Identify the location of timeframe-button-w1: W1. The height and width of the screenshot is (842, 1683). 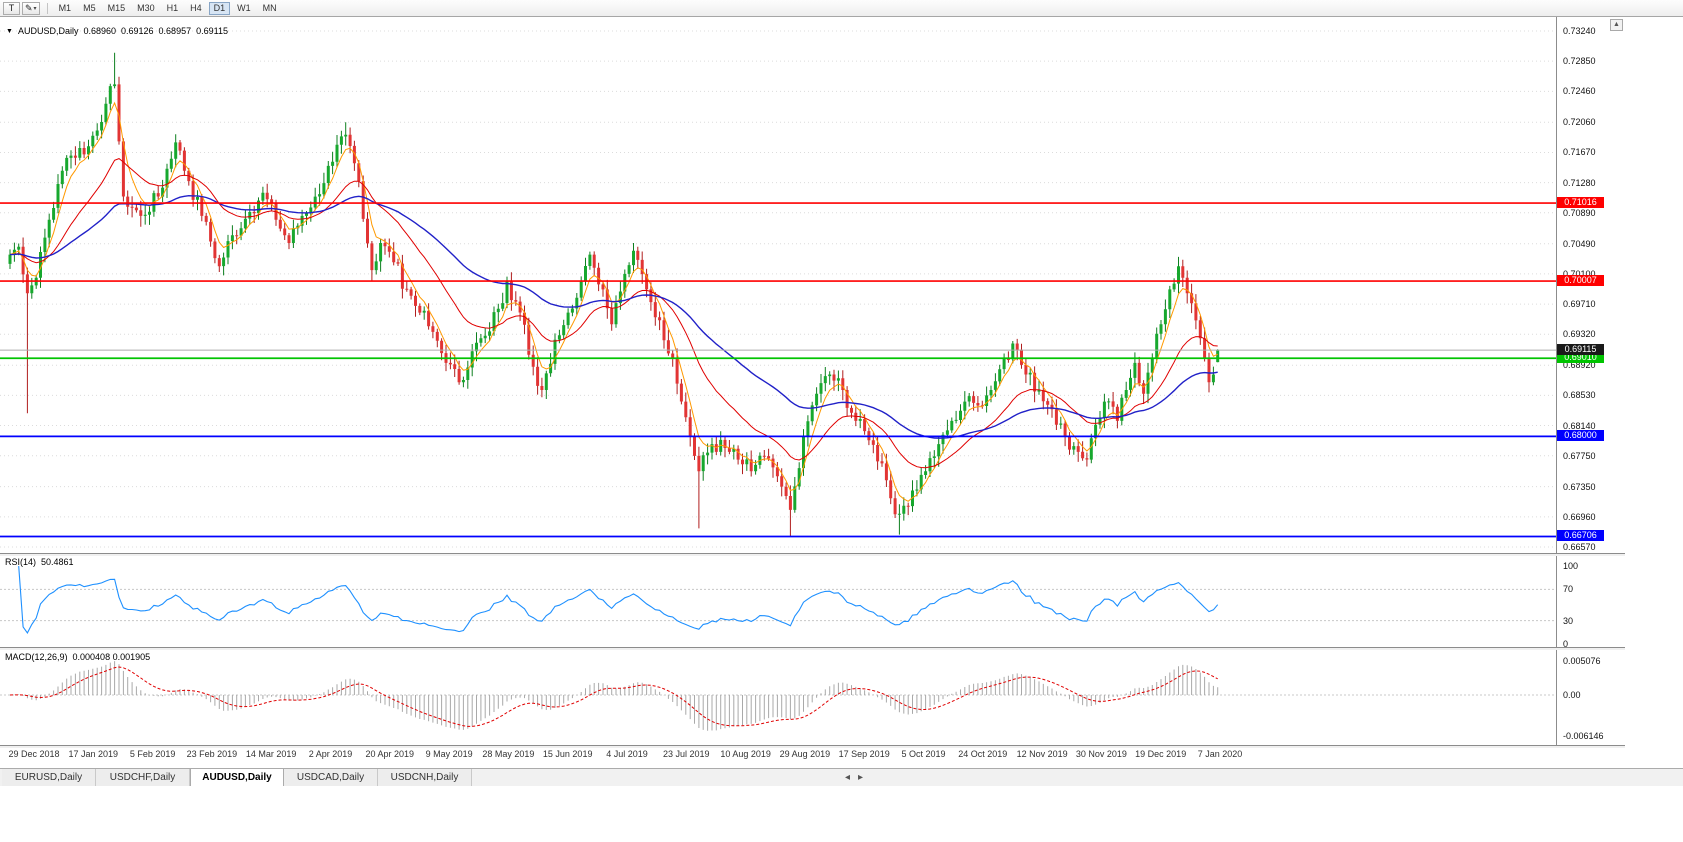
(244, 8).